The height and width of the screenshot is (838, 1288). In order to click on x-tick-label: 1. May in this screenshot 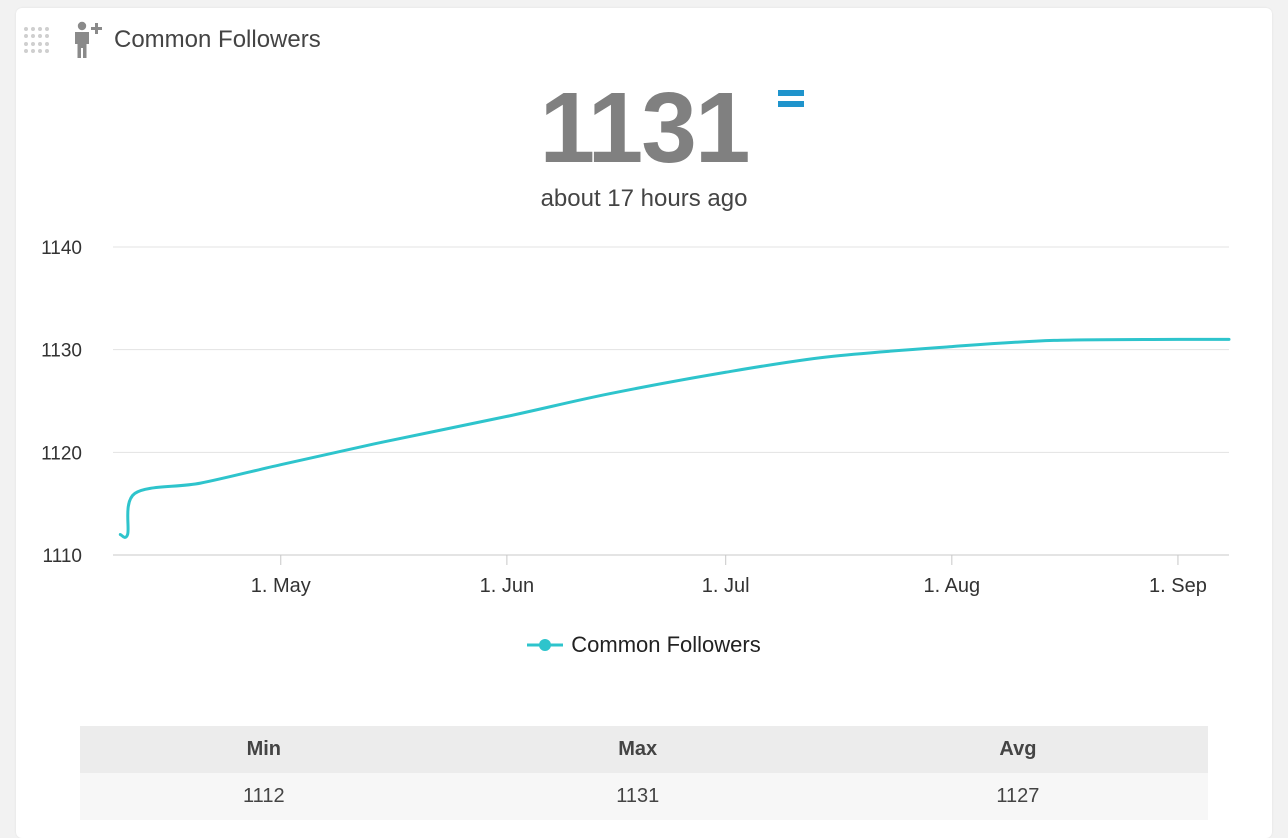, I will do `click(281, 586)`.